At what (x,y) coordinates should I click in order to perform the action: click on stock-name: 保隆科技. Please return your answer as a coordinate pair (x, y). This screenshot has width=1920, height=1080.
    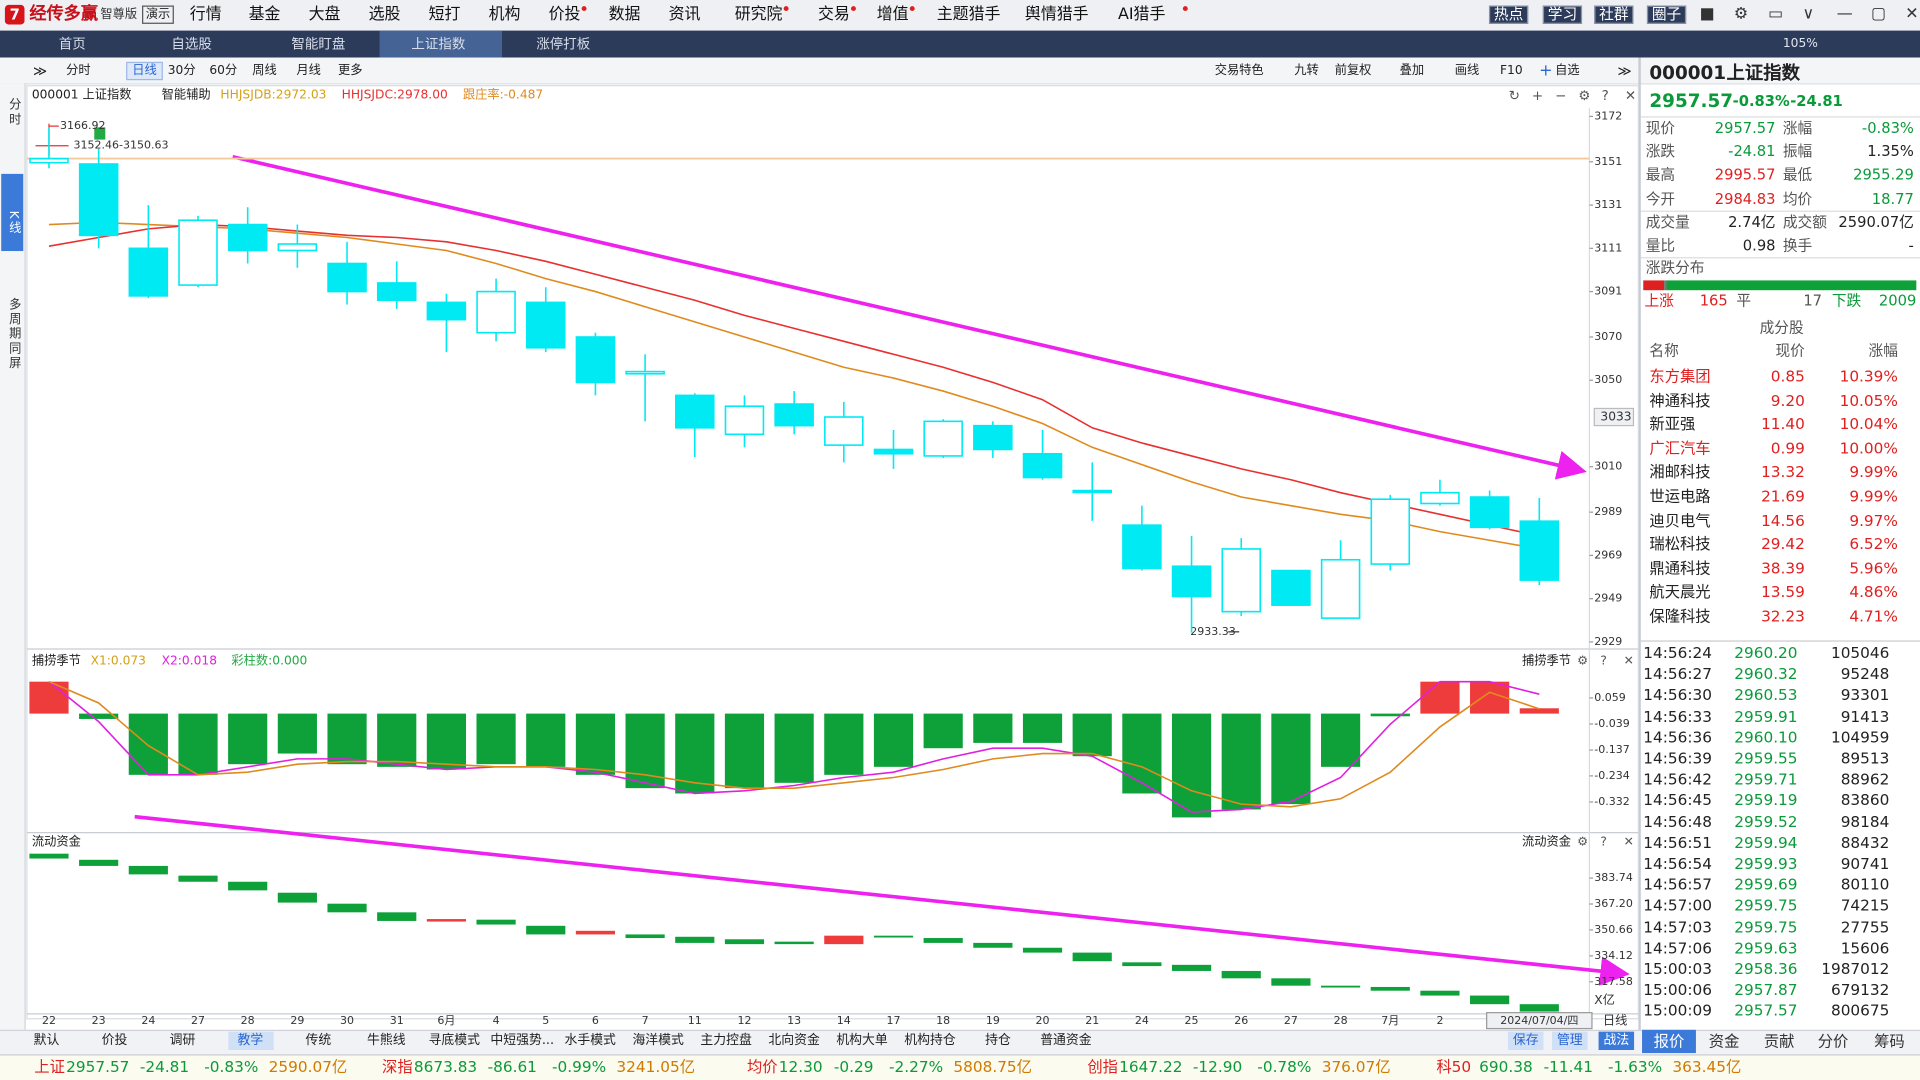
    Looking at the image, I should click on (1680, 616).